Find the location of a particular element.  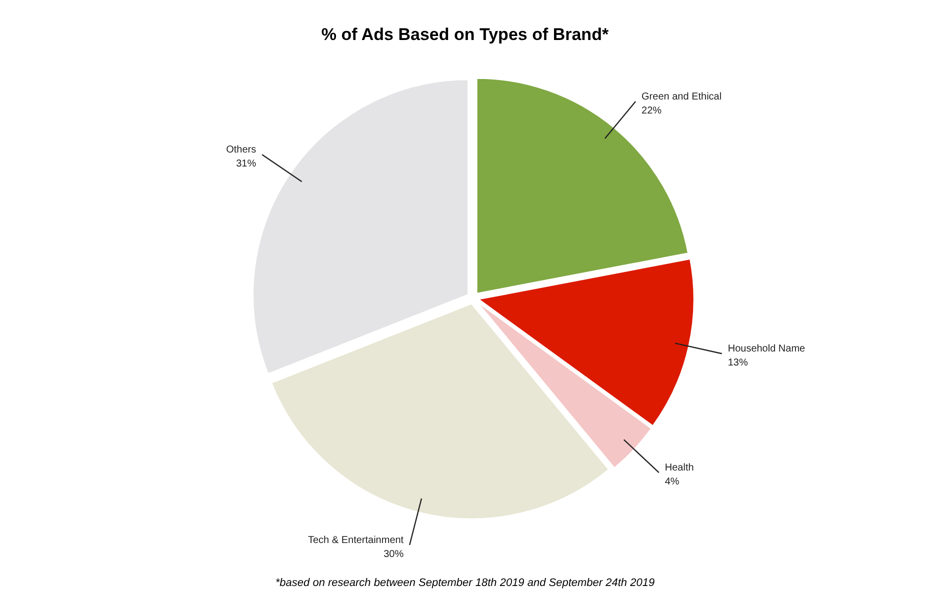

slice-label: Others is located at coordinates (241, 150).